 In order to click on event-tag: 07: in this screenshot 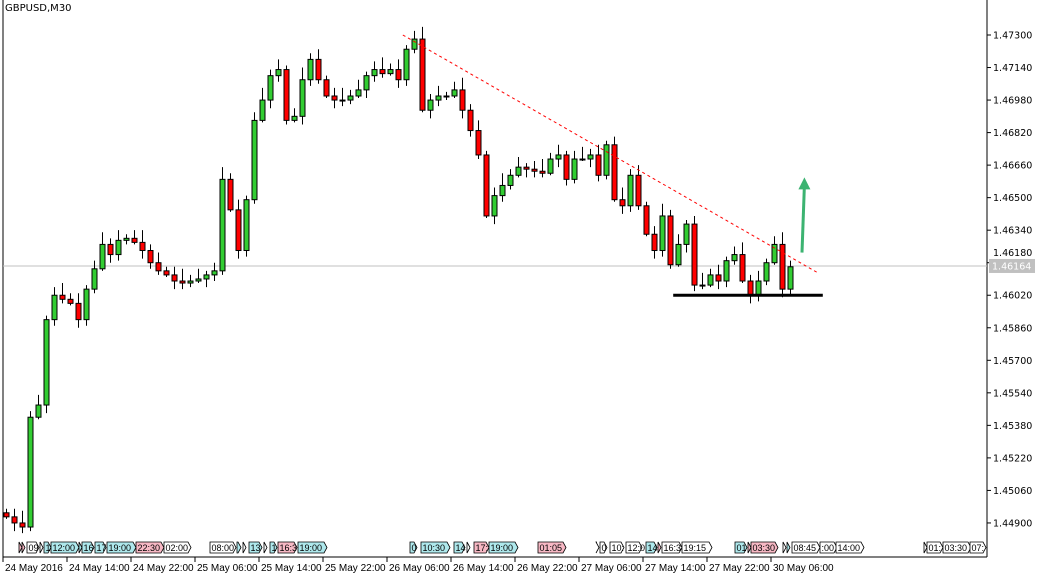, I will do `click(978, 547)`.